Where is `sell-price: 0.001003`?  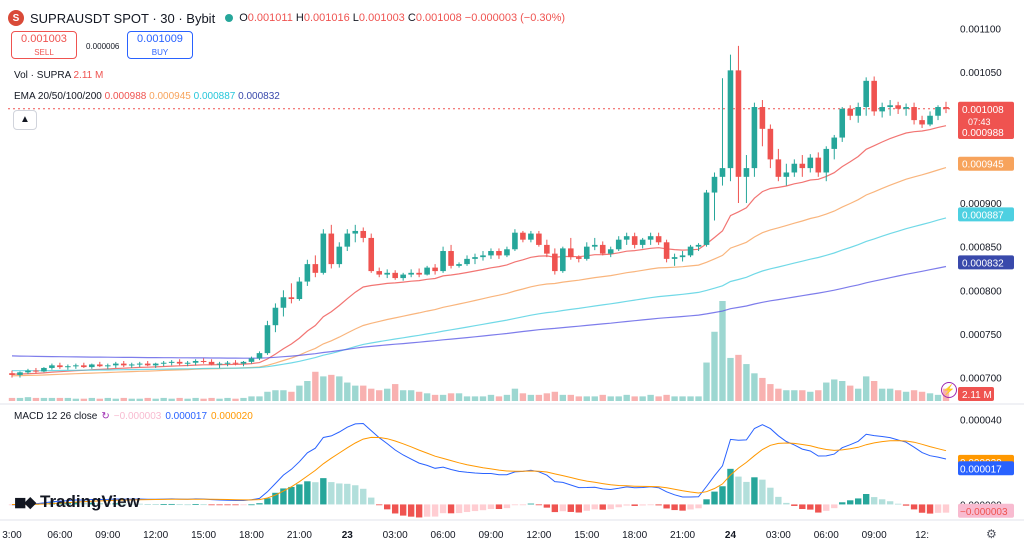 sell-price: 0.001003 is located at coordinates (44, 39).